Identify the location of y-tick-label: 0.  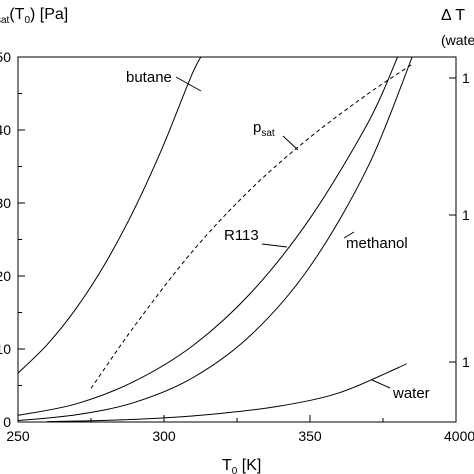
(7, 422).